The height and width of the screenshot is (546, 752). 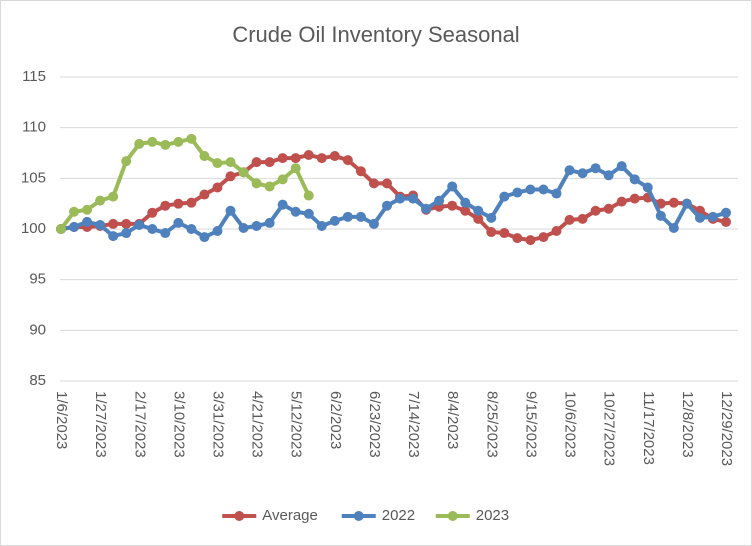 I want to click on y-tick-label: 90, so click(x=37, y=329).